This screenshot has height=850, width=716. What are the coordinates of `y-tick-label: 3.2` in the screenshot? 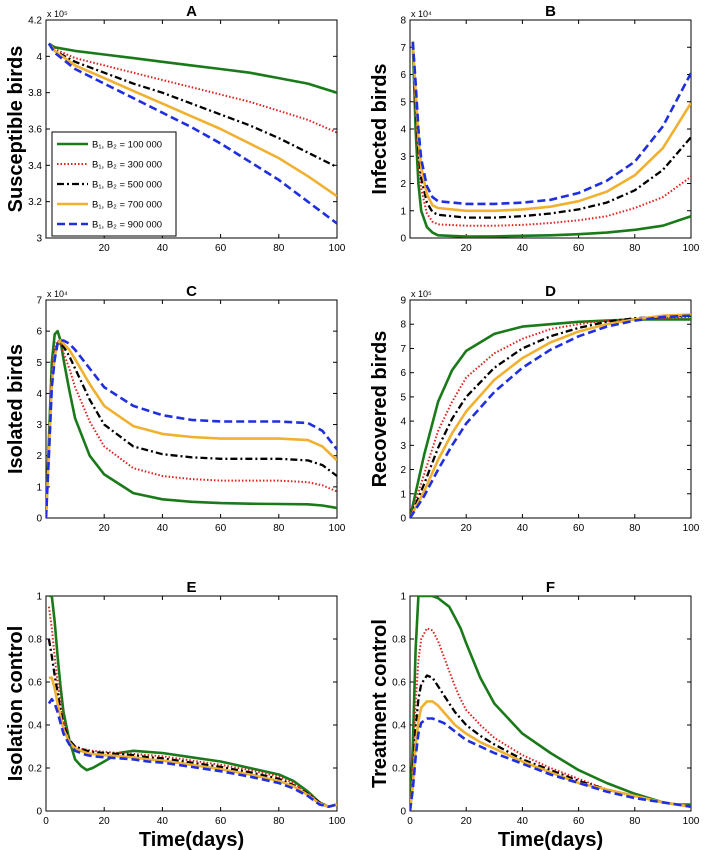 It's located at (35, 202).